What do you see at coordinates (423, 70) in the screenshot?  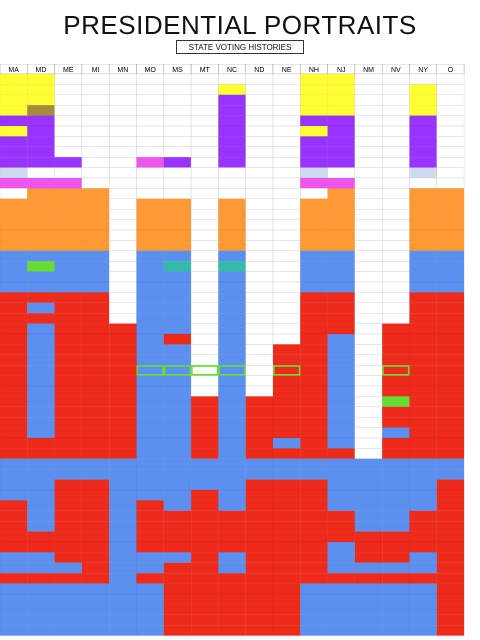 I see `column-header-label: NY` at bounding box center [423, 70].